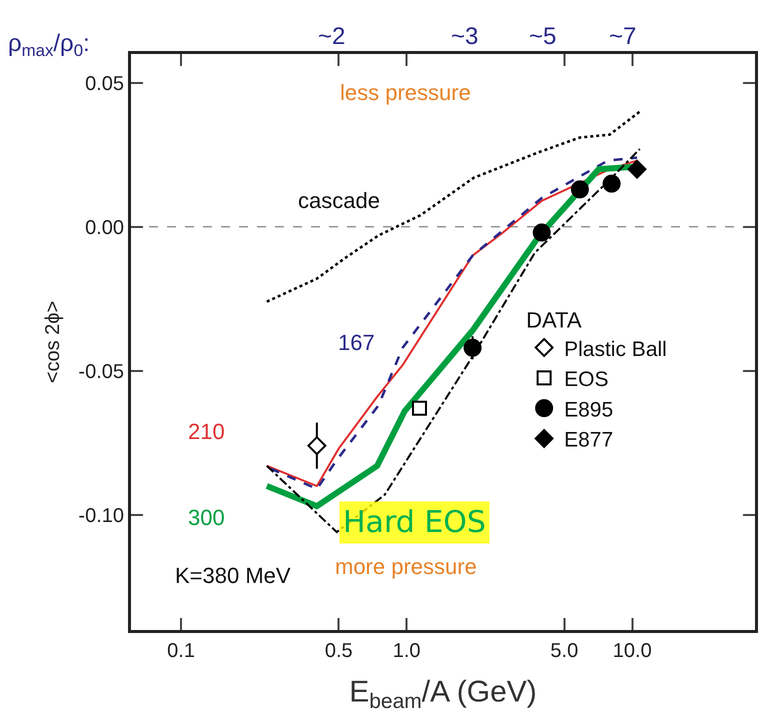 This screenshot has width=763, height=726. I want to click on text: ~2, so click(332, 36).